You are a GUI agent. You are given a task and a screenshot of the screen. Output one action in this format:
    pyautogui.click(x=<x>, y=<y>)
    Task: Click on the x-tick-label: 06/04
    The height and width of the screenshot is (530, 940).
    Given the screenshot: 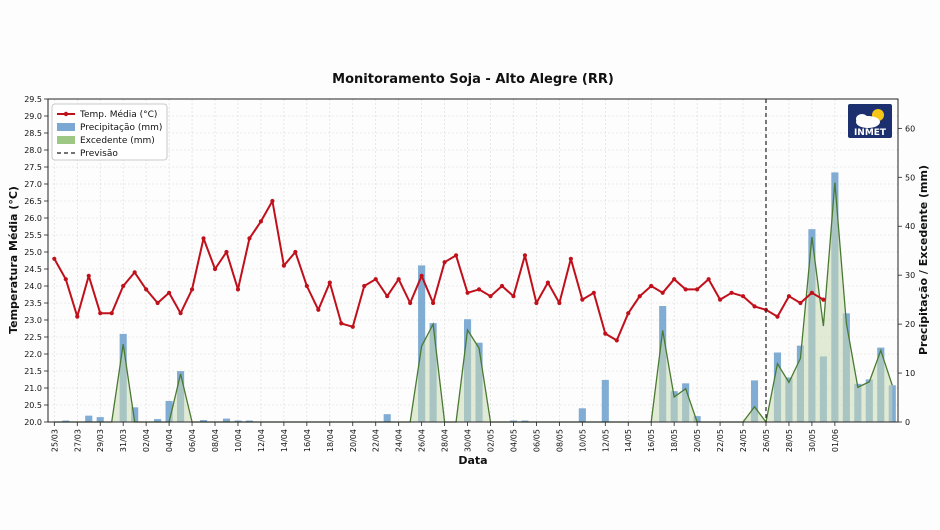 What is the action you would take?
    pyautogui.click(x=192, y=440)
    